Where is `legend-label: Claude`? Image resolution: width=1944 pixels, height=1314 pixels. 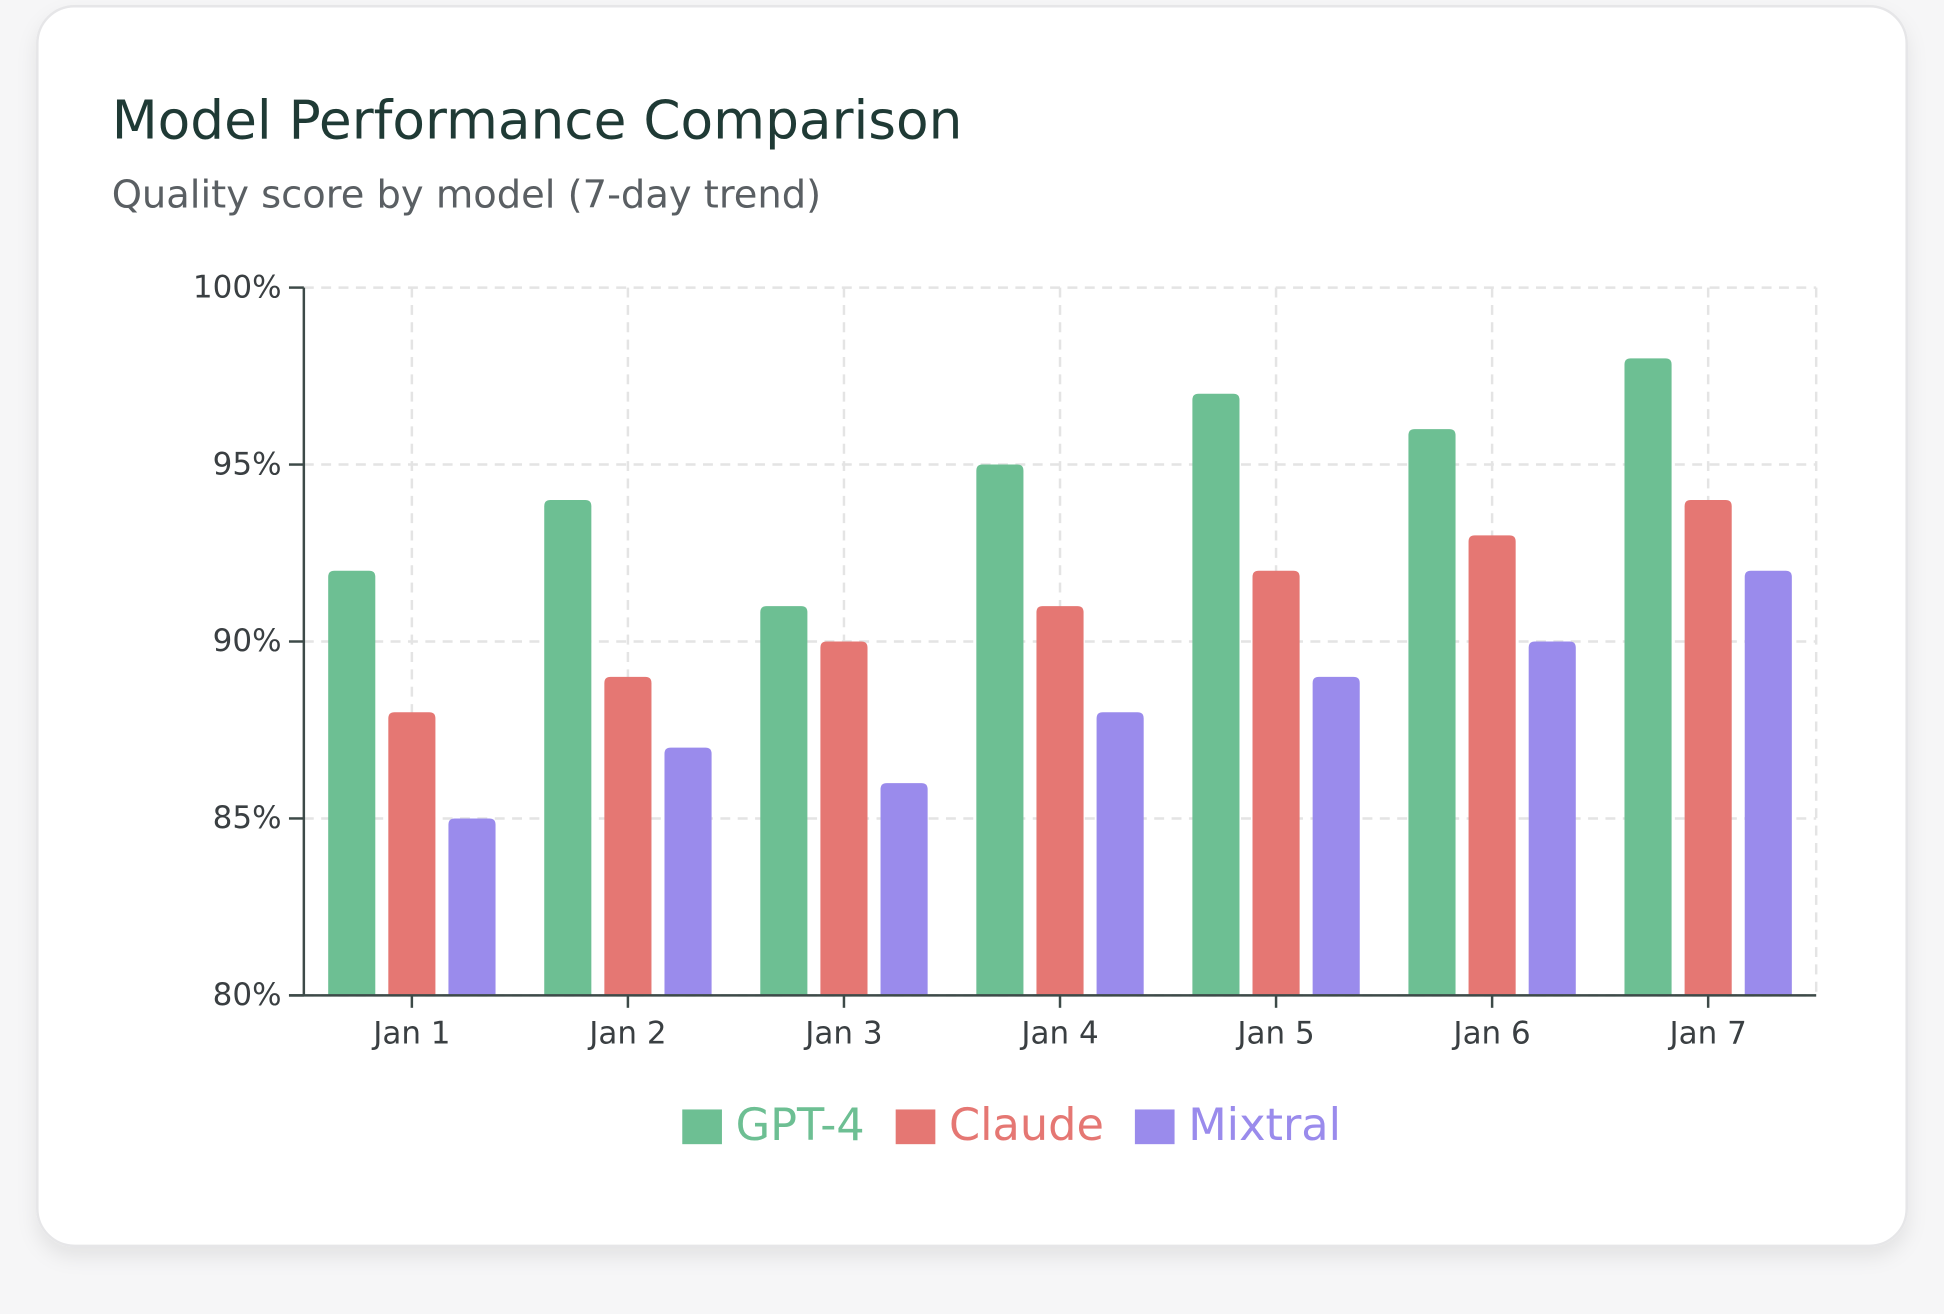
legend-label: Claude is located at coordinates (1026, 1125).